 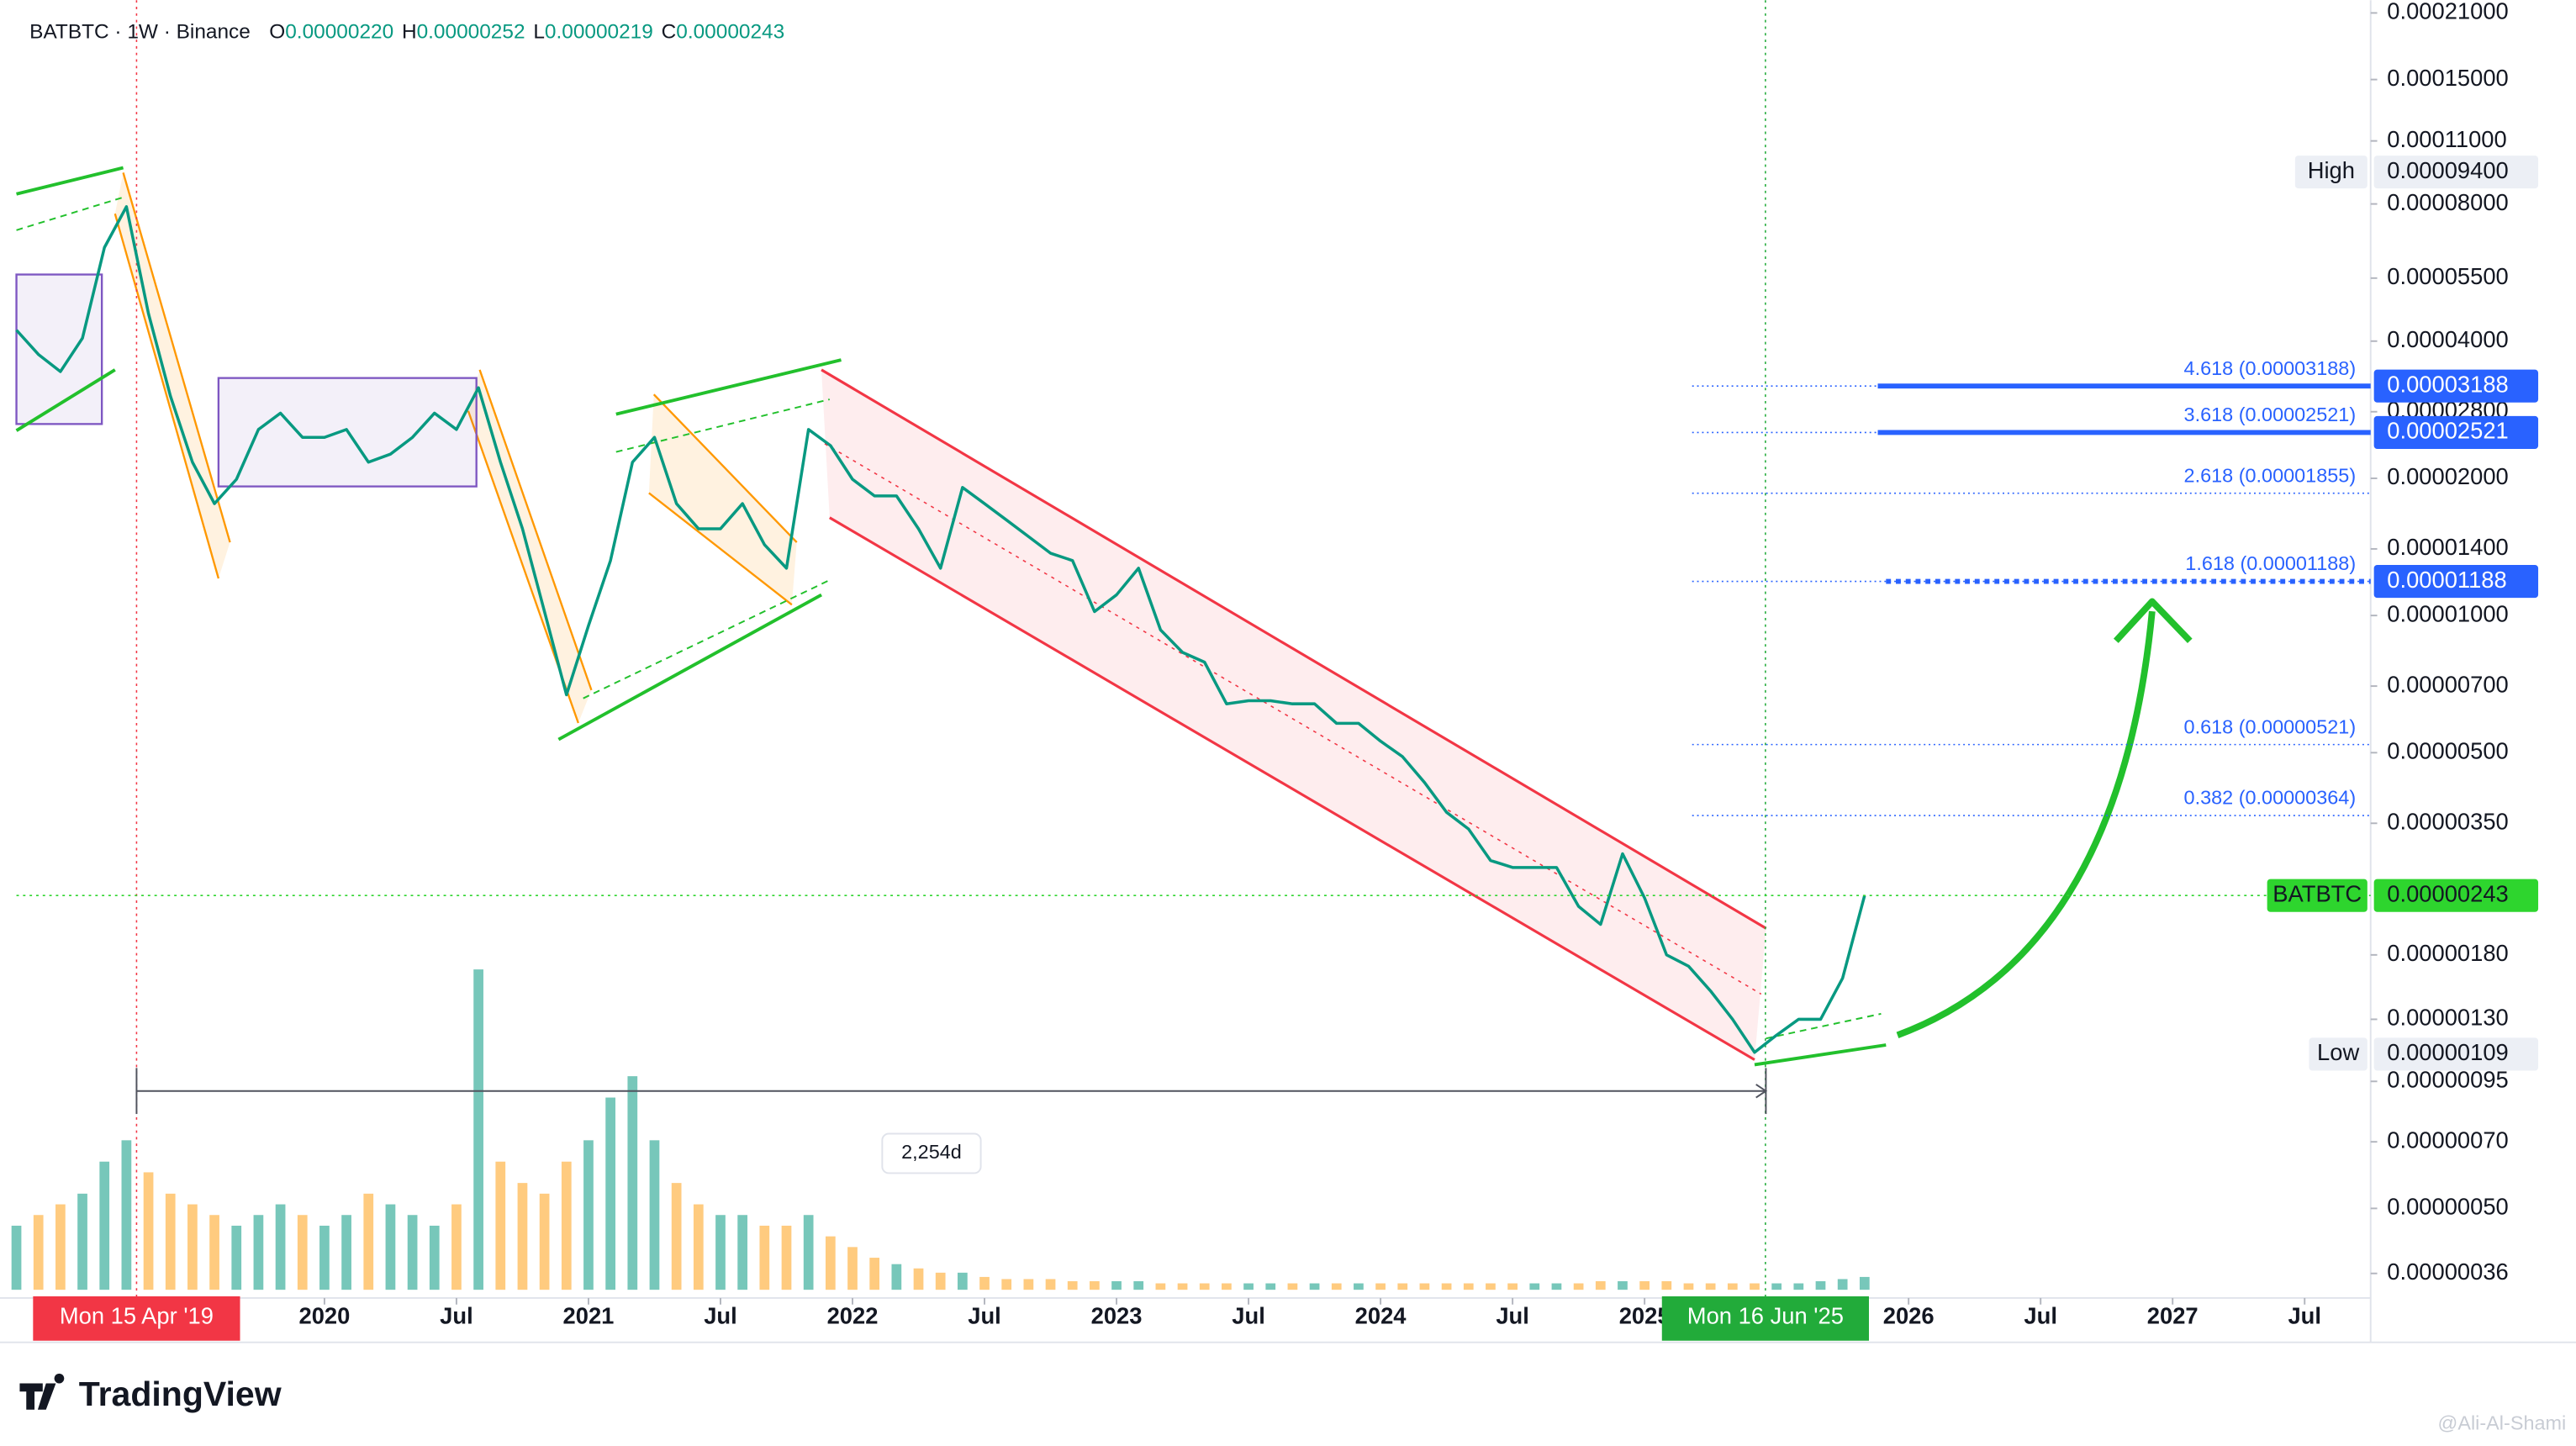 What do you see at coordinates (2271, 563) in the screenshot?
I see `fib-label: 1.618 (0.00001188)` at bounding box center [2271, 563].